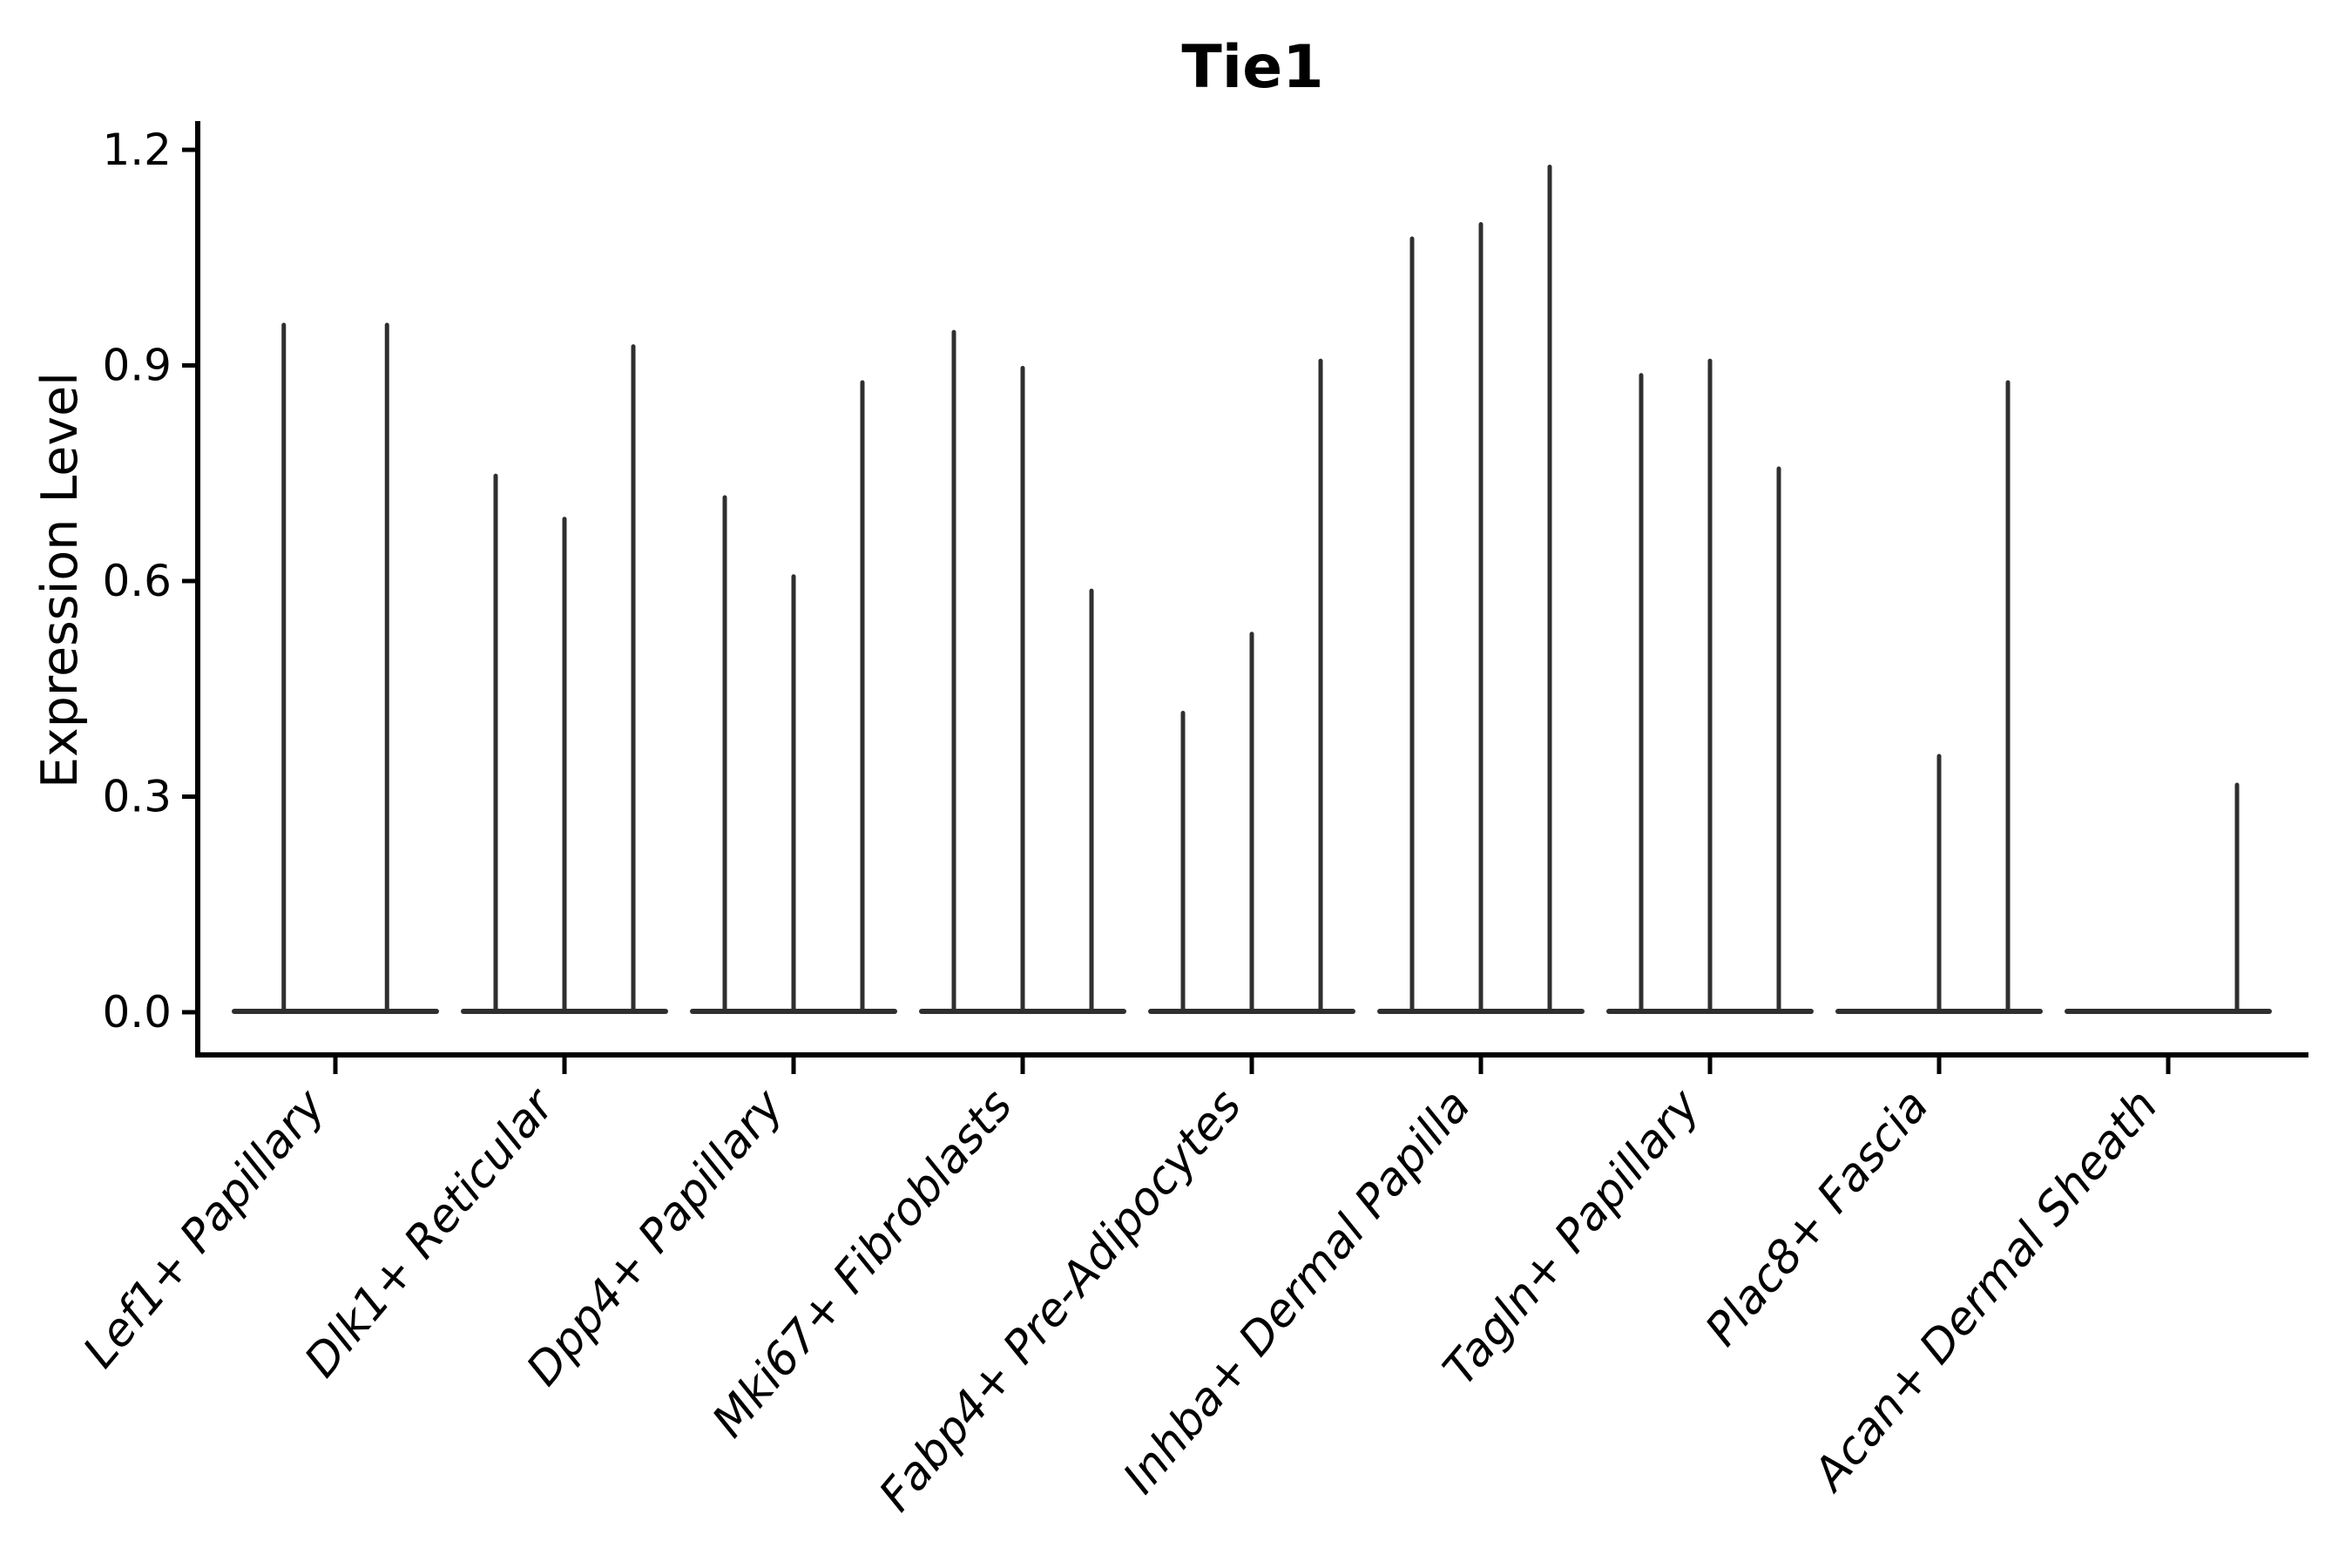  I want to click on y-tick-label: 0.9, so click(137, 366).